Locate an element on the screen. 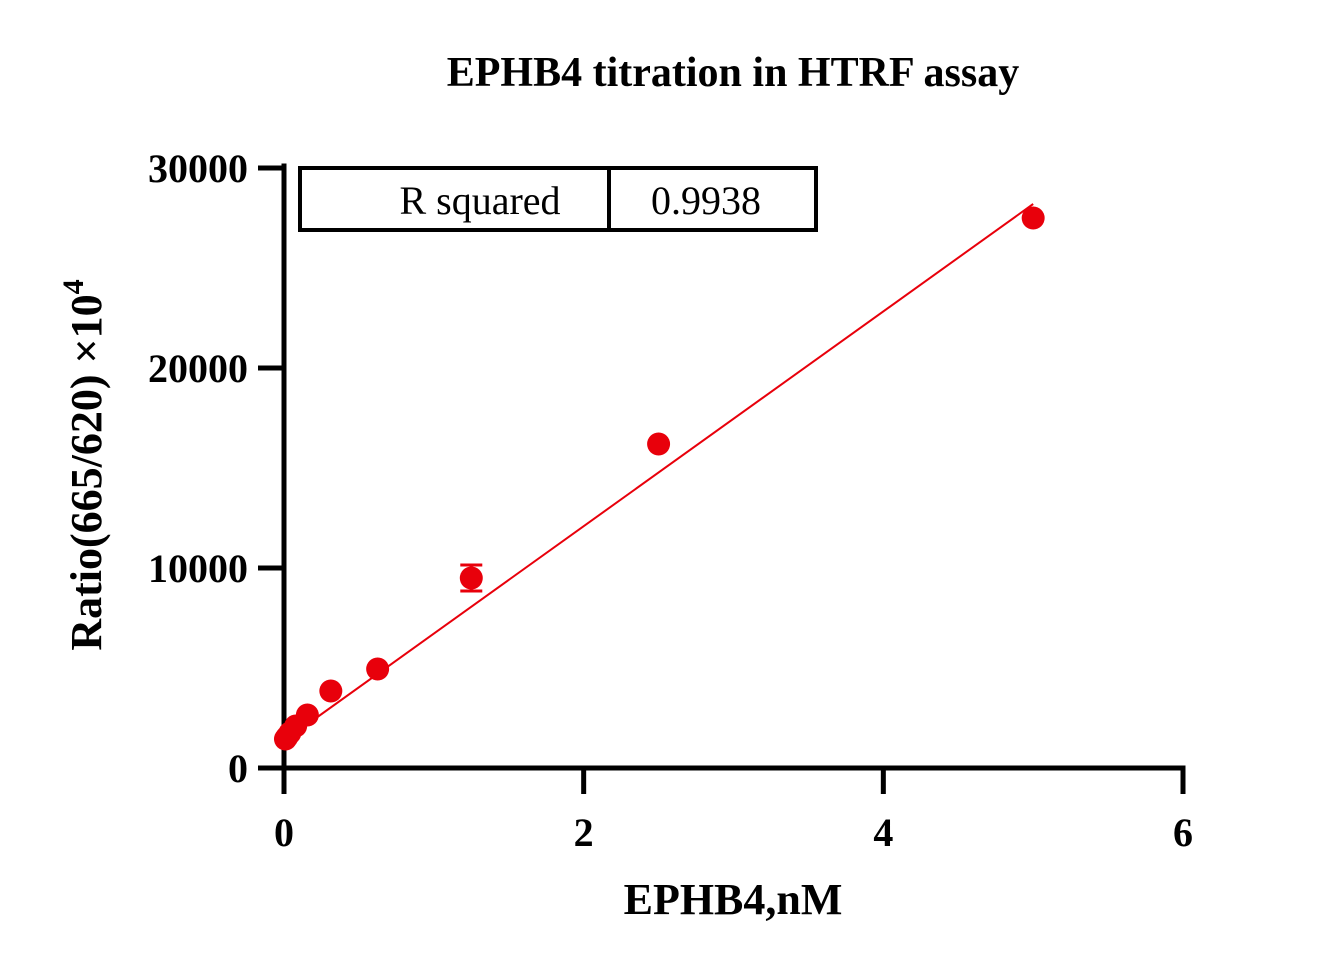 This screenshot has height=969, width=1334. x-tick-label: 4 is located at coordinates (883, 832).